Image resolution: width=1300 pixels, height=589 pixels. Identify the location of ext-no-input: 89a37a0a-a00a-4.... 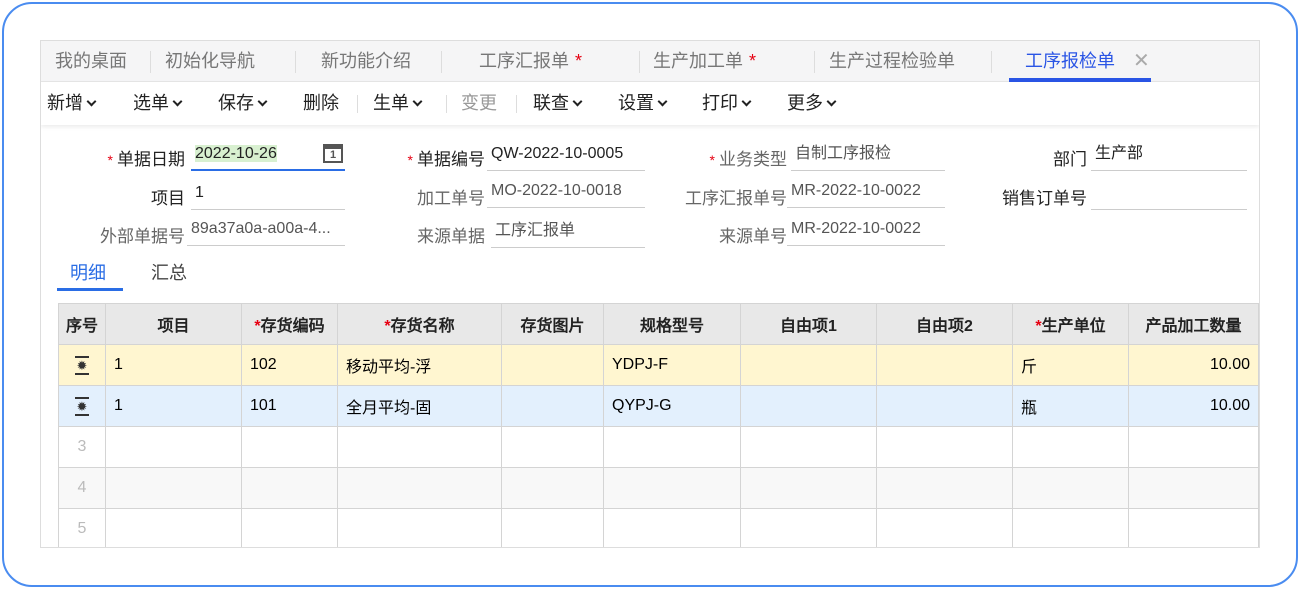
(266, 231).